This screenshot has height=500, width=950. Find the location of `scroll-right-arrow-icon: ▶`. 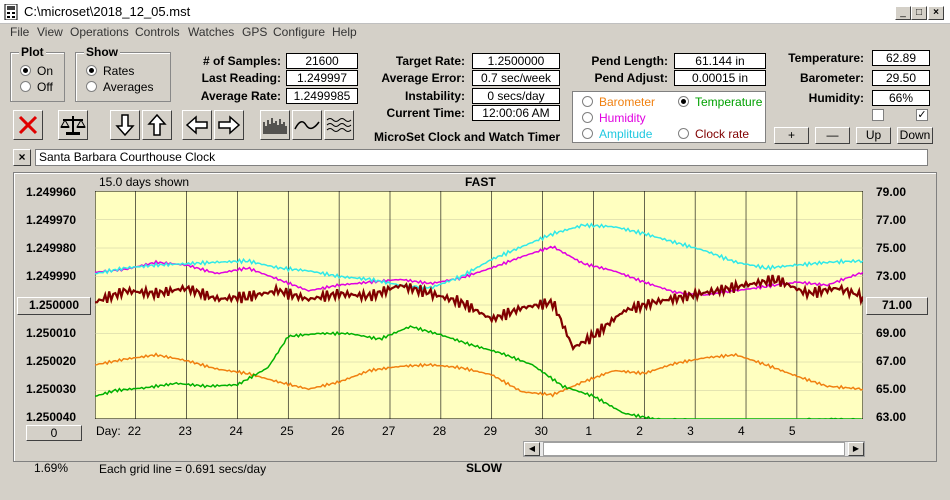

scroll-right-arrow-icon: ▶ is located at coordinates (856, 449).